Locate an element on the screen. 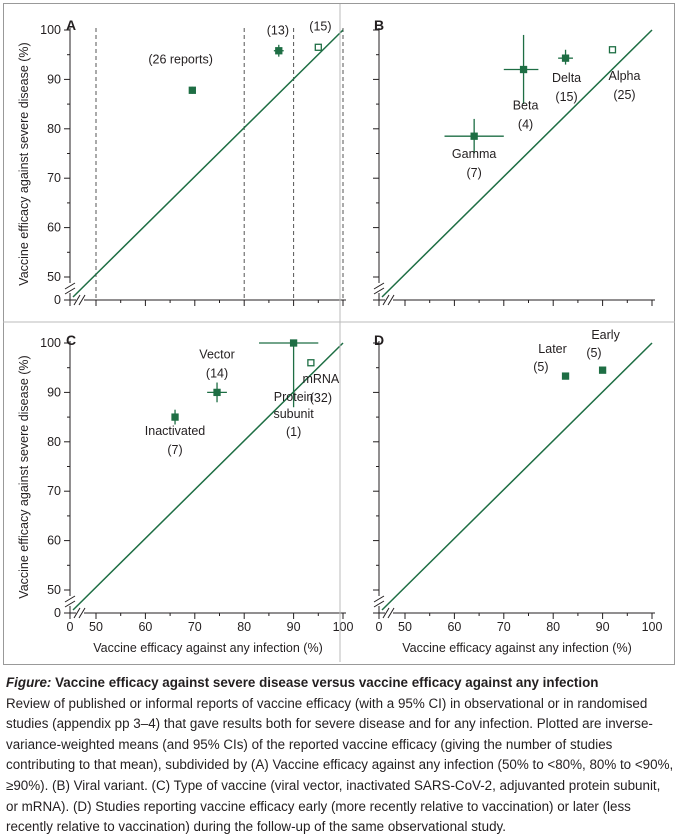  point-label: (13) is located at coordinates (278, 31).